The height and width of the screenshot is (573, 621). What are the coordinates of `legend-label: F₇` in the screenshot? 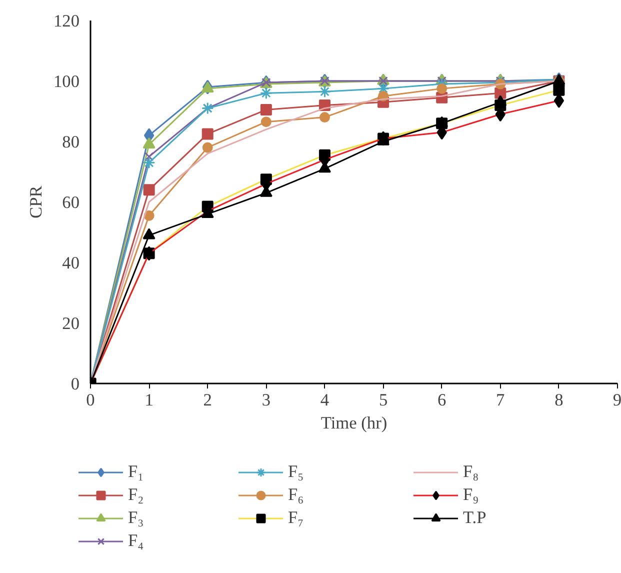 It's located at (296, 518).